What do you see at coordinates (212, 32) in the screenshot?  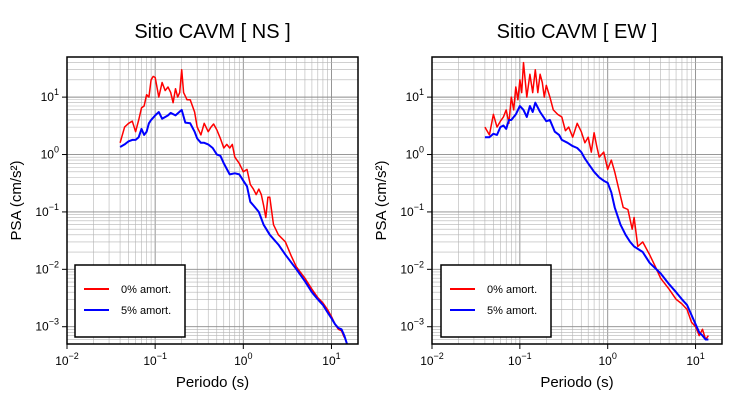 I see `chart-title: Sitio CAVM [ NS ]` at bounding box center [212, 32].